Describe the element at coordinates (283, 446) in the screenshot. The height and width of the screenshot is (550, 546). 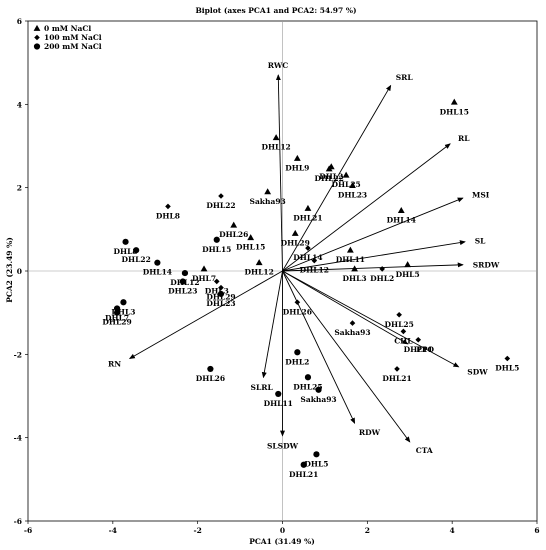
I see `vector-label: SLSDW` at that location.